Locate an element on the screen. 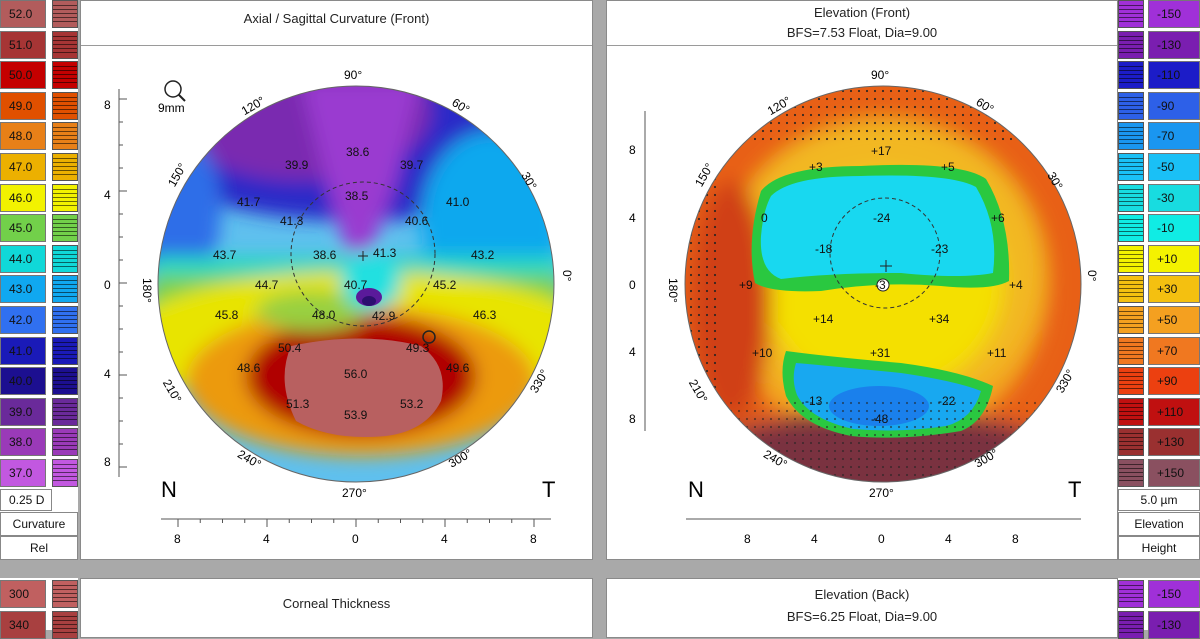  axial-value: 43.7 is located at coordinates (225, 255).